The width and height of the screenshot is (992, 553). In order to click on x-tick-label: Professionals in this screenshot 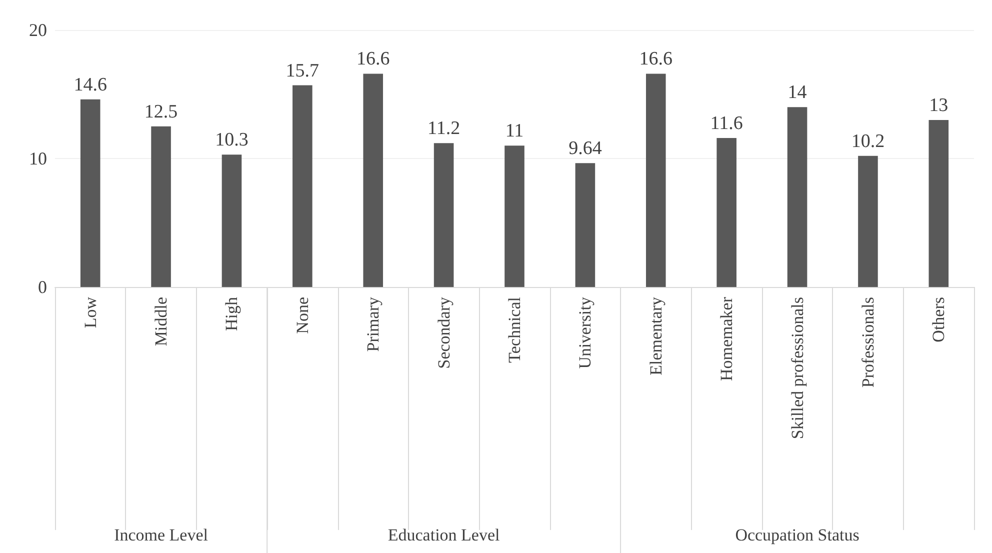, I will do `click(868, 342)`.